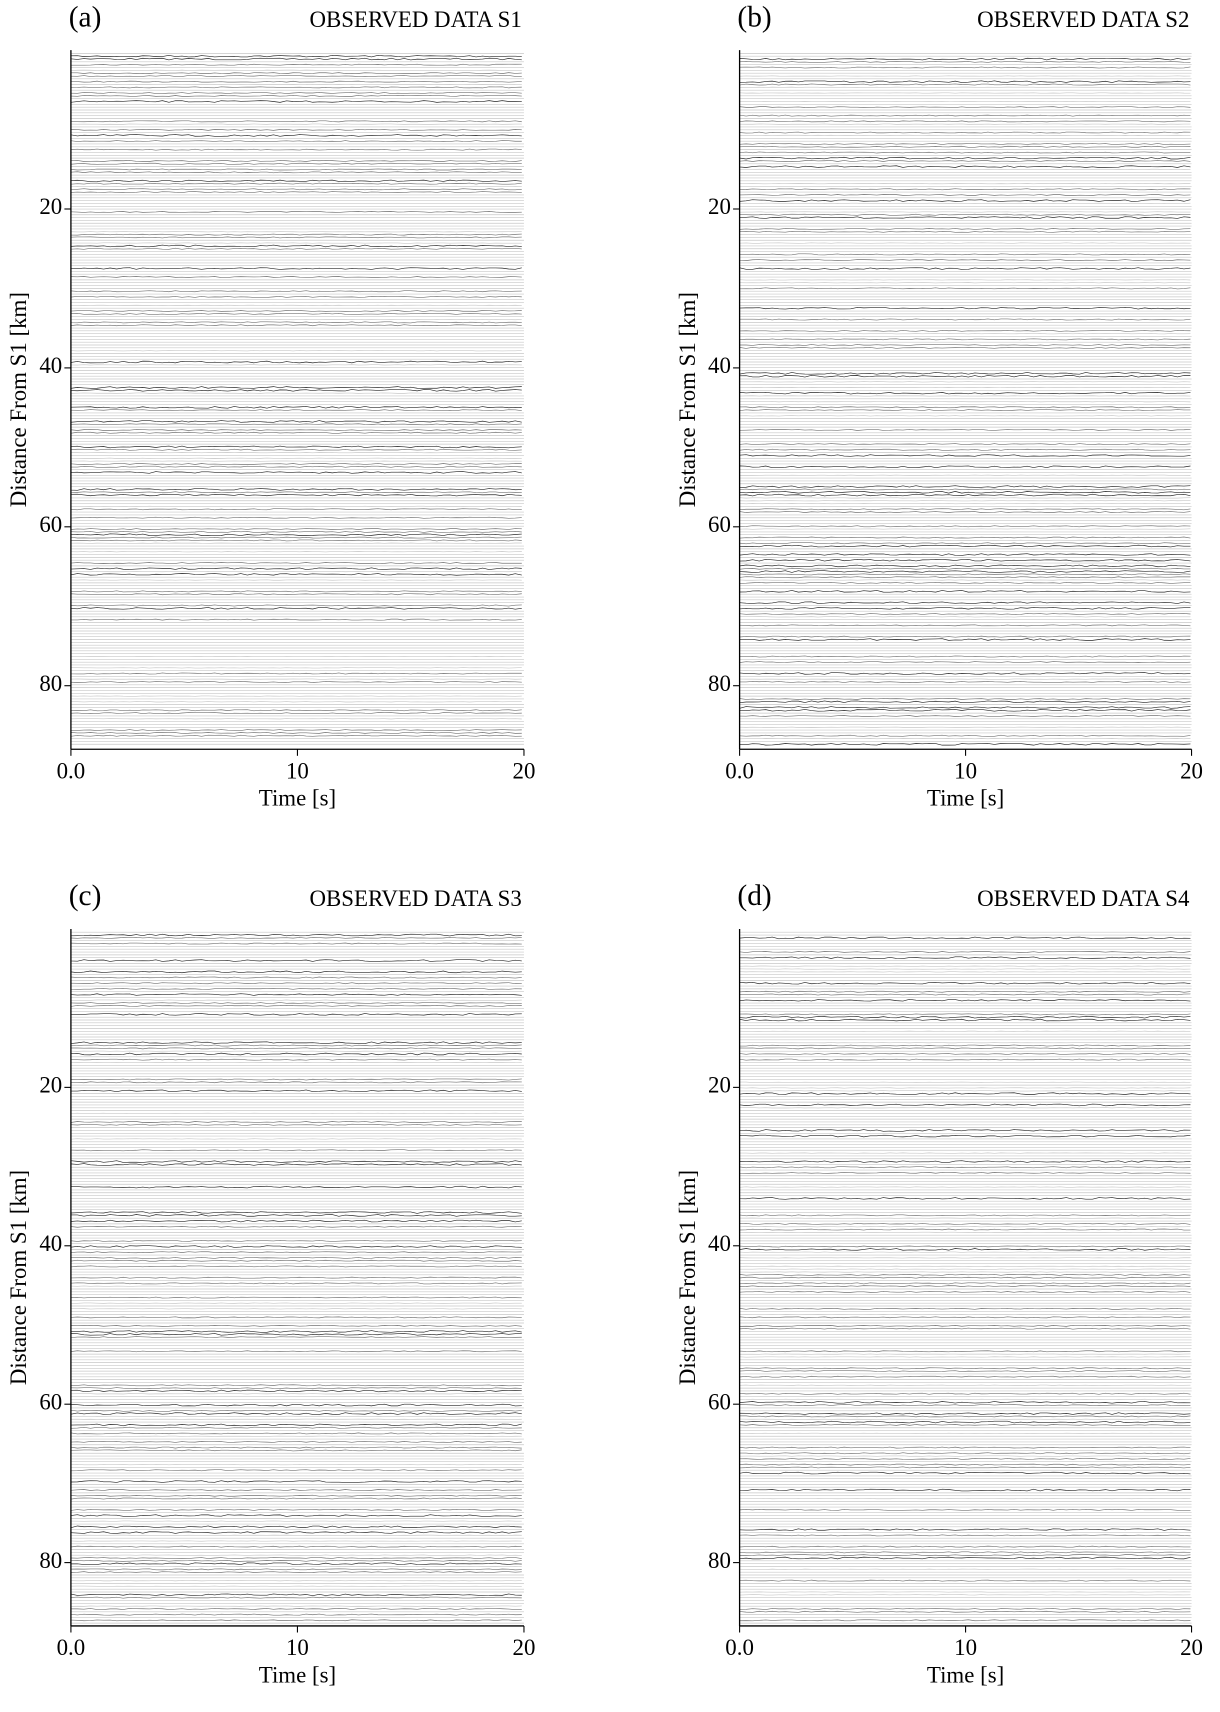  What do you see at coordinates (50, 365) in the screenshot?
I see `y-tick-label: 40` at bounding box center [50, 365].